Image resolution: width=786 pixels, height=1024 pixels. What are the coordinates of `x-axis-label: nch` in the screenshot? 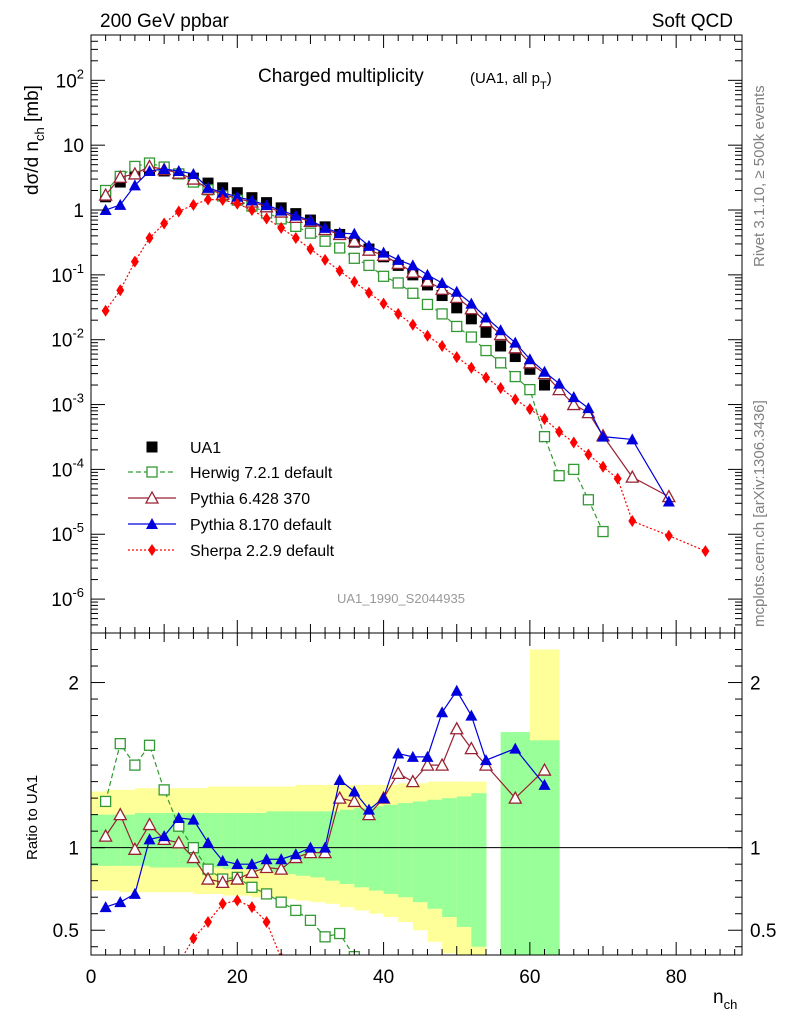 It's located at (725, 999).